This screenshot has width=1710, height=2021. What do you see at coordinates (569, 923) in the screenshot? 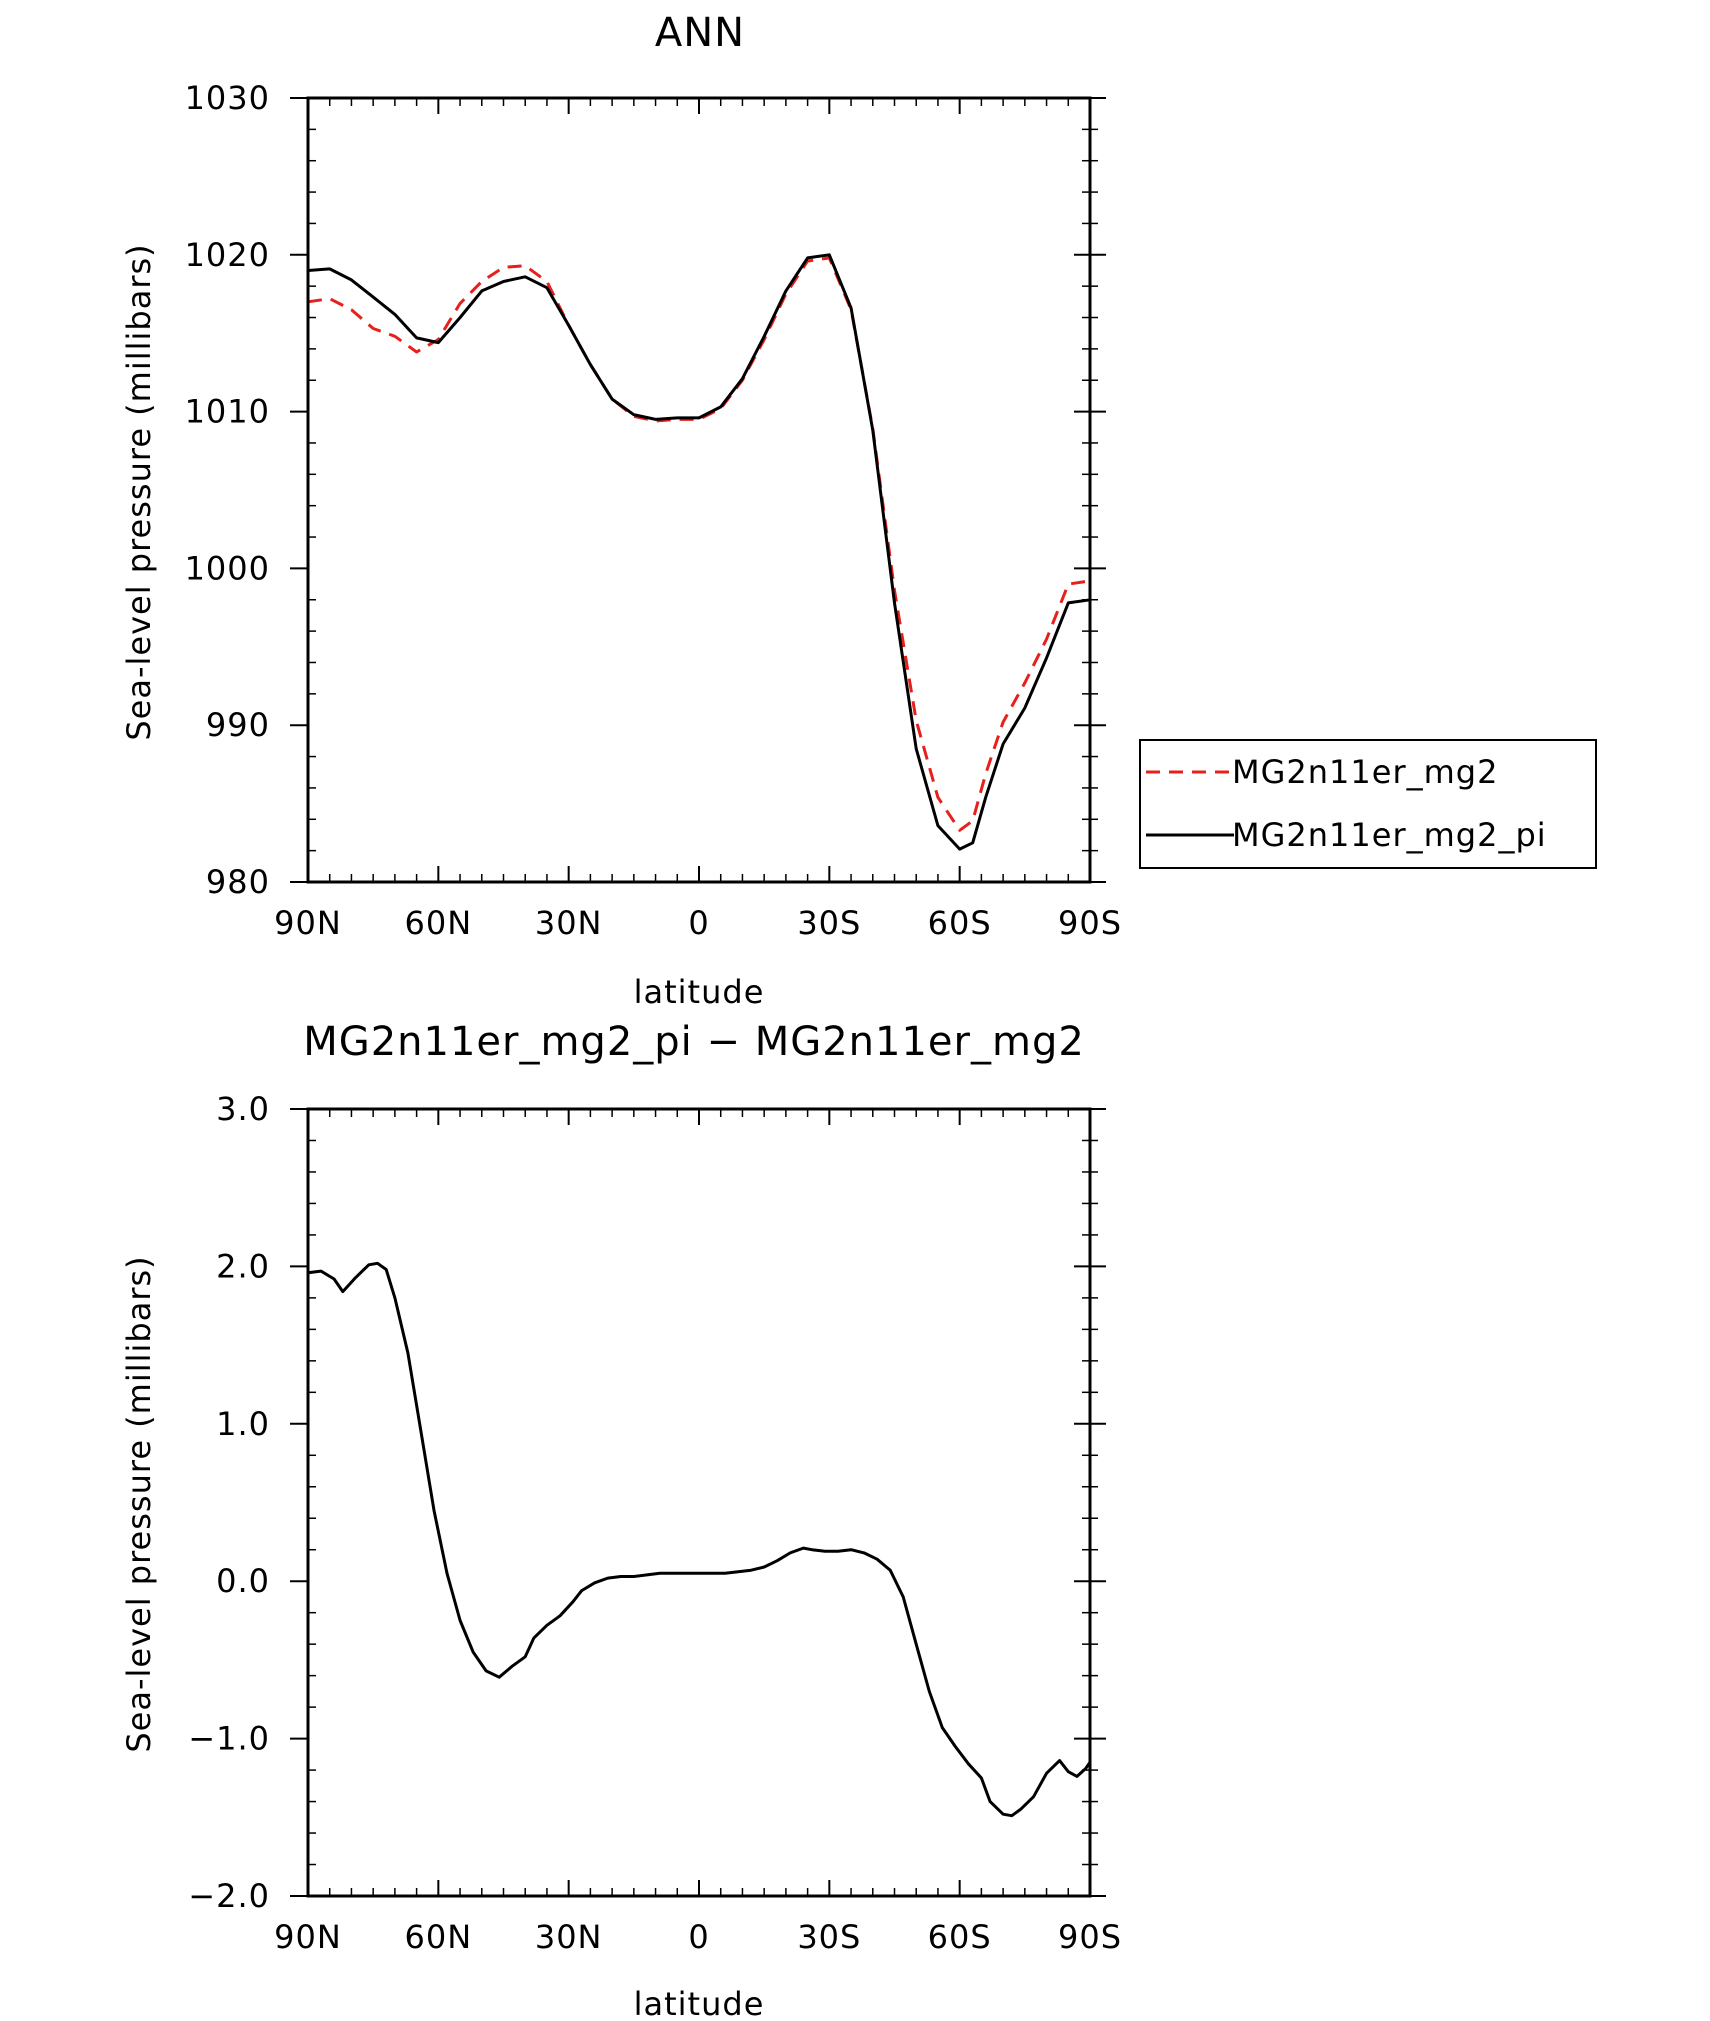
I see `top-x-tick-label: 30N` at bounding box center [569, 923].